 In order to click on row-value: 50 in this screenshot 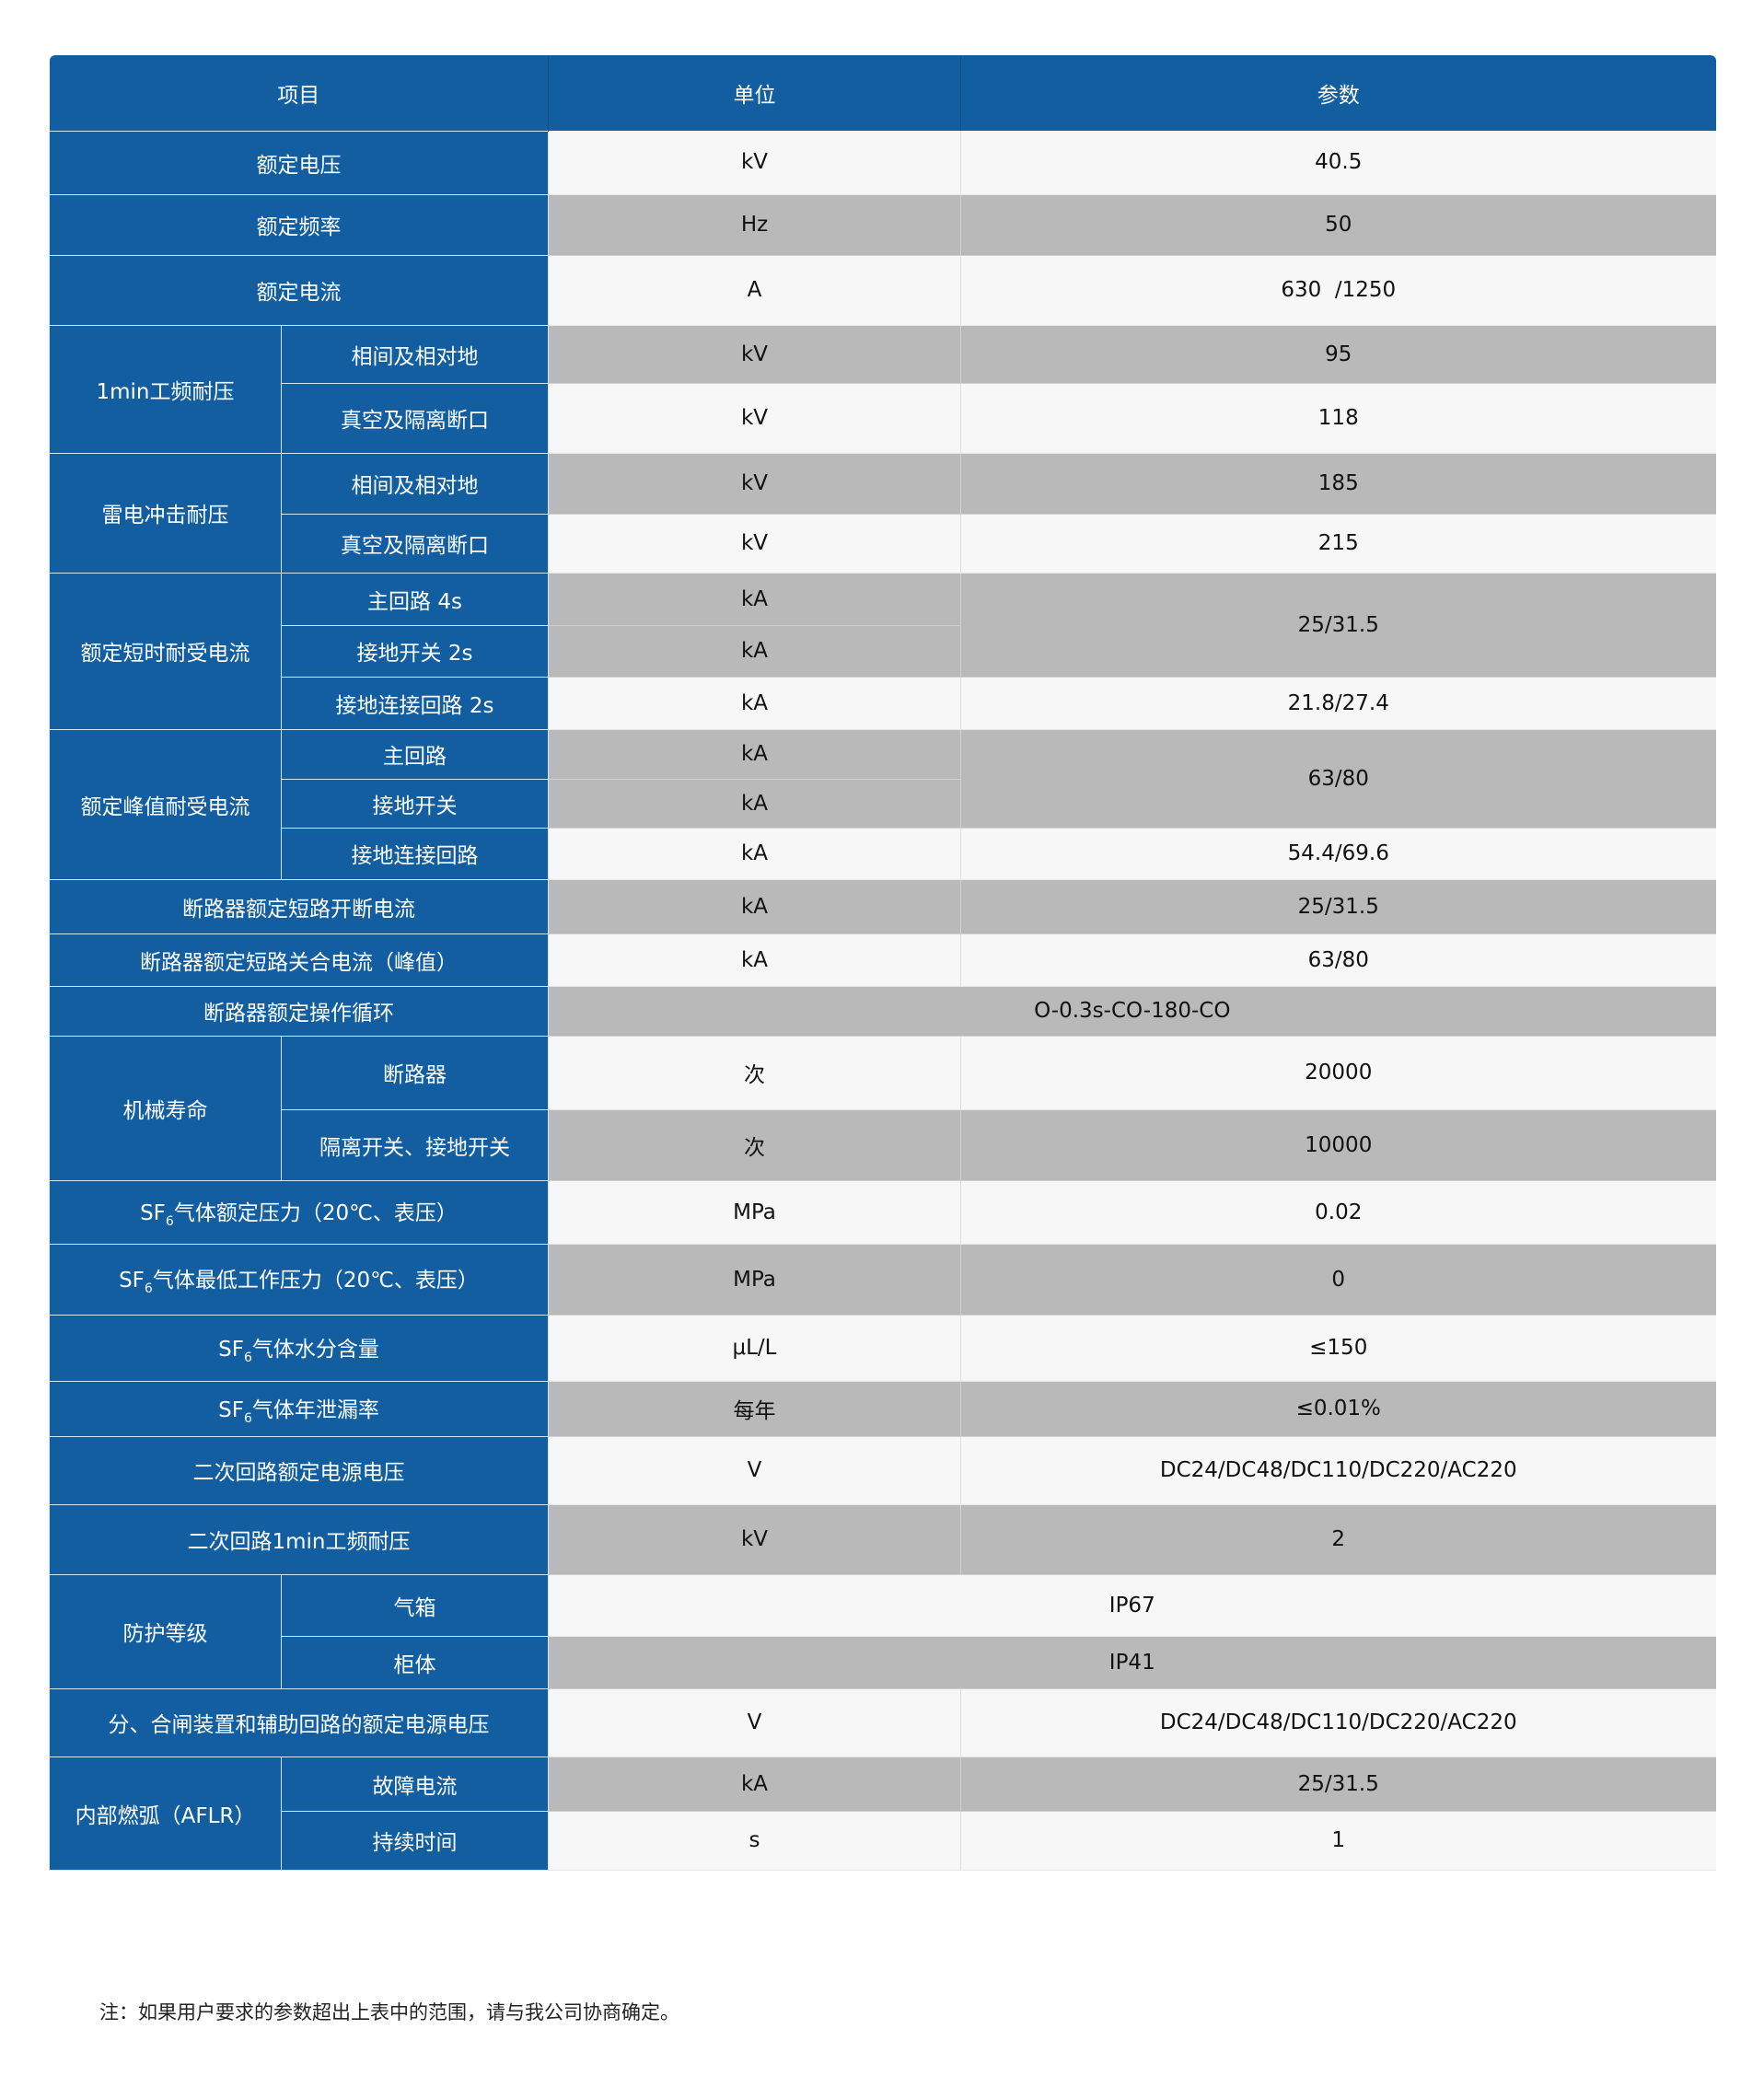, I will do `click(1338, 225)`.